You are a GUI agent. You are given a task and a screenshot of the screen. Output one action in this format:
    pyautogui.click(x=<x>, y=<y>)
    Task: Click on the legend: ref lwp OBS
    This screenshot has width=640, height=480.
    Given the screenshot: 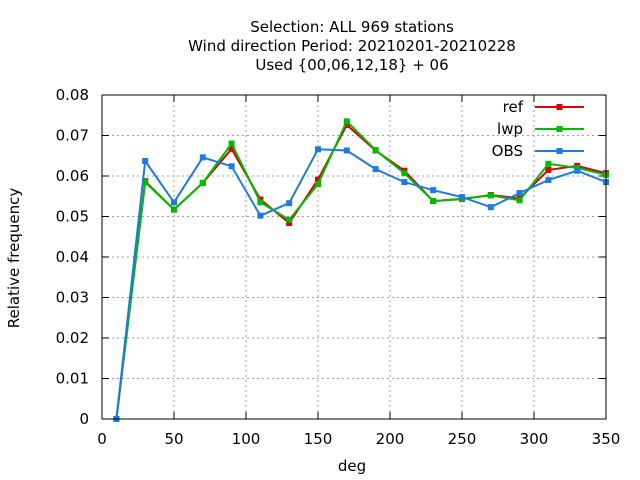 What is the action you would take?
    pyautogui.click(x=538, y=129)
    